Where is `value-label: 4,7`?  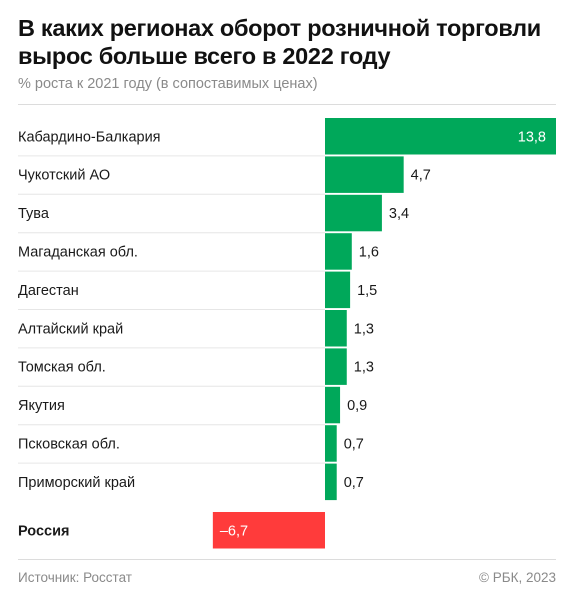
value-label: 4,7 is located at coordinates (421, 176).